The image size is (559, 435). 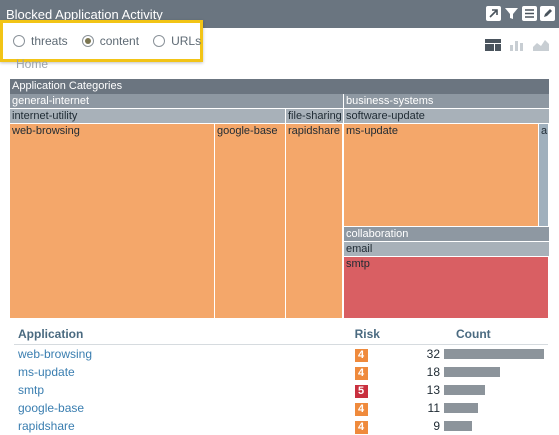 What do you see at coordinates (446, 249) in the screenshot?
I see `group-email: email` at bounding box center [446, 249].